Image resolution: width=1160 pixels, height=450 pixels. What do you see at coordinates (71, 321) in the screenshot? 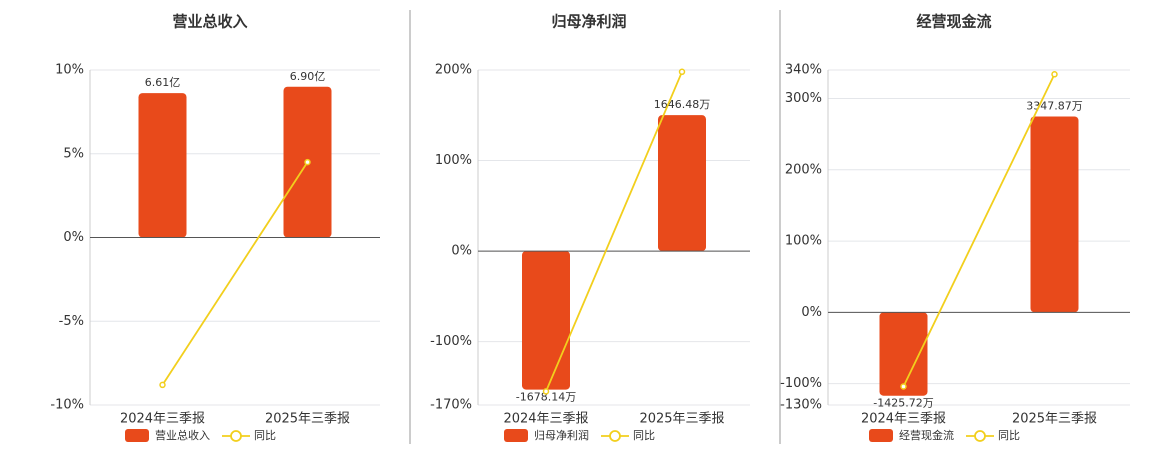
I see `y-tick-label: -5%` at bounding box center [71, 321].